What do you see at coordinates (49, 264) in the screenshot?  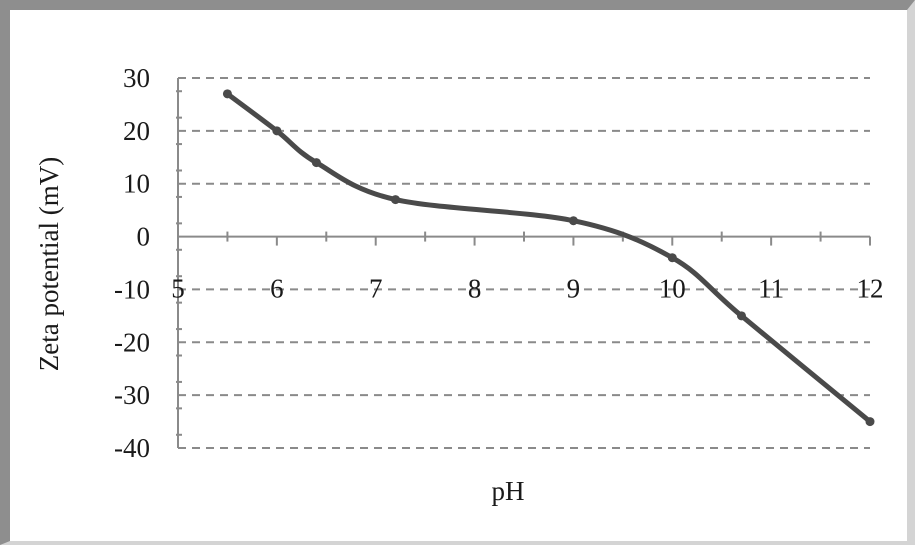 I see `y-axis-title: Zeta potential (mV)` at bounding box center [49, 264].